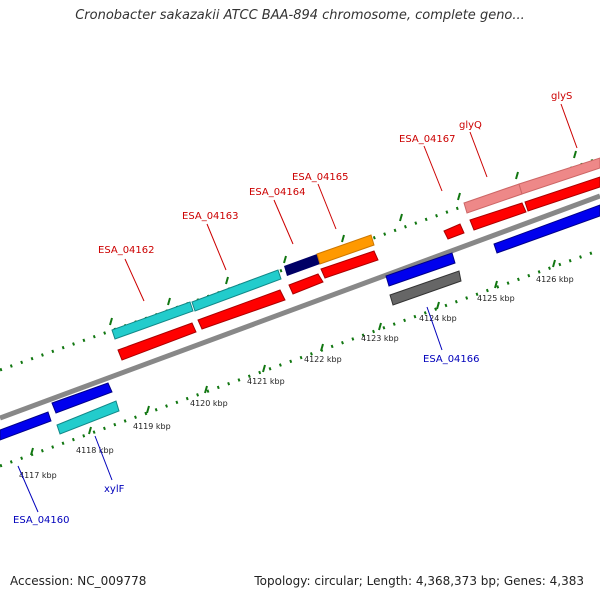 This screenshot has height=600, width=600. I want to click on cds-arrow-esa04163, so click(241, 309).